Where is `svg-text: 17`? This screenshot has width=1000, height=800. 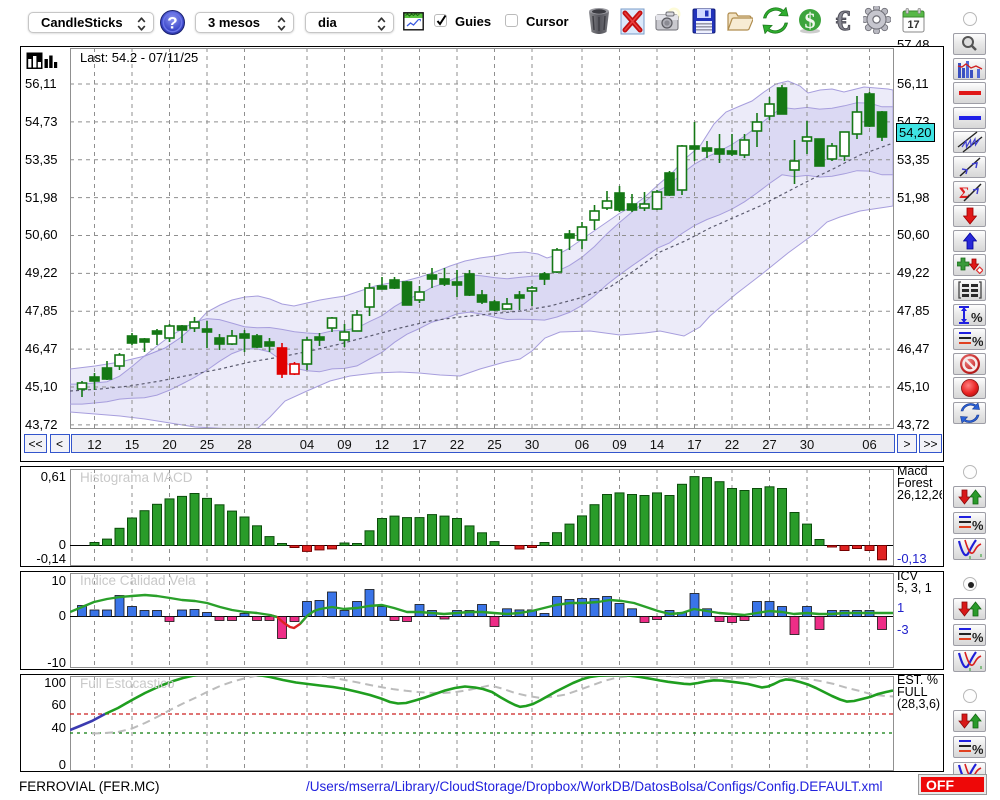
svg-text: 17 is located at coordinates (913, 25).